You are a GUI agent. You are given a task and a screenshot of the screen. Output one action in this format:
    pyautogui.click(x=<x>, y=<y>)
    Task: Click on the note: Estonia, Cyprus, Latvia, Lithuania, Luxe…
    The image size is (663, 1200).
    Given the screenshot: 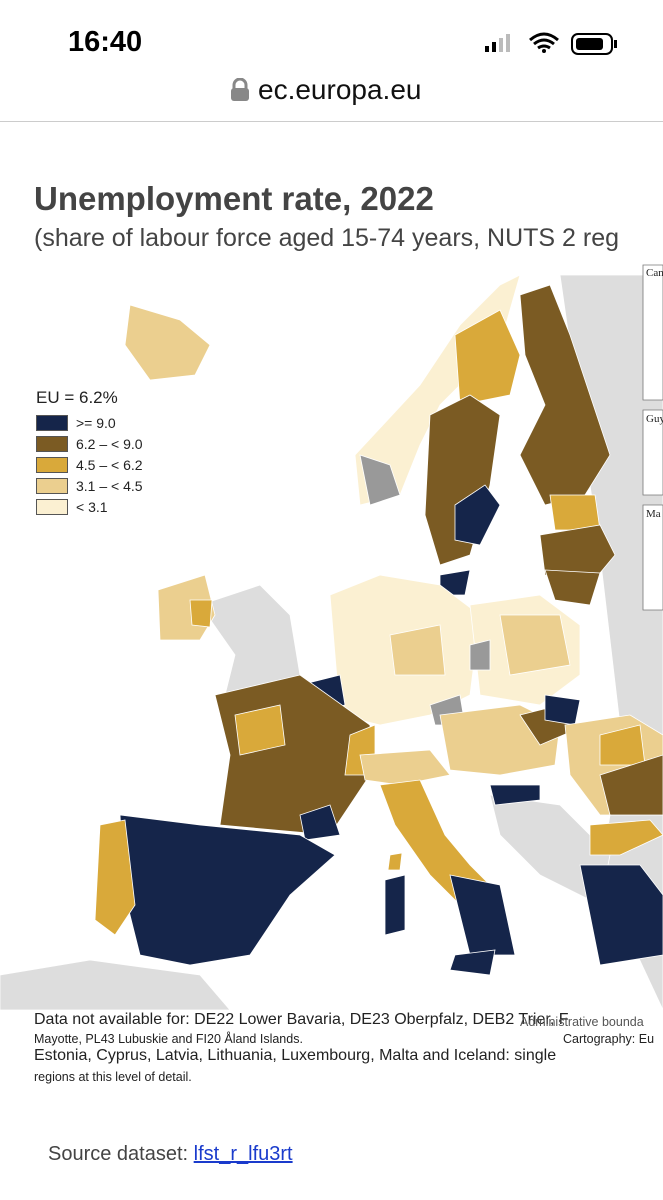 What is the action you would take?
    pyautogui.click(x=295, y=1055)
    